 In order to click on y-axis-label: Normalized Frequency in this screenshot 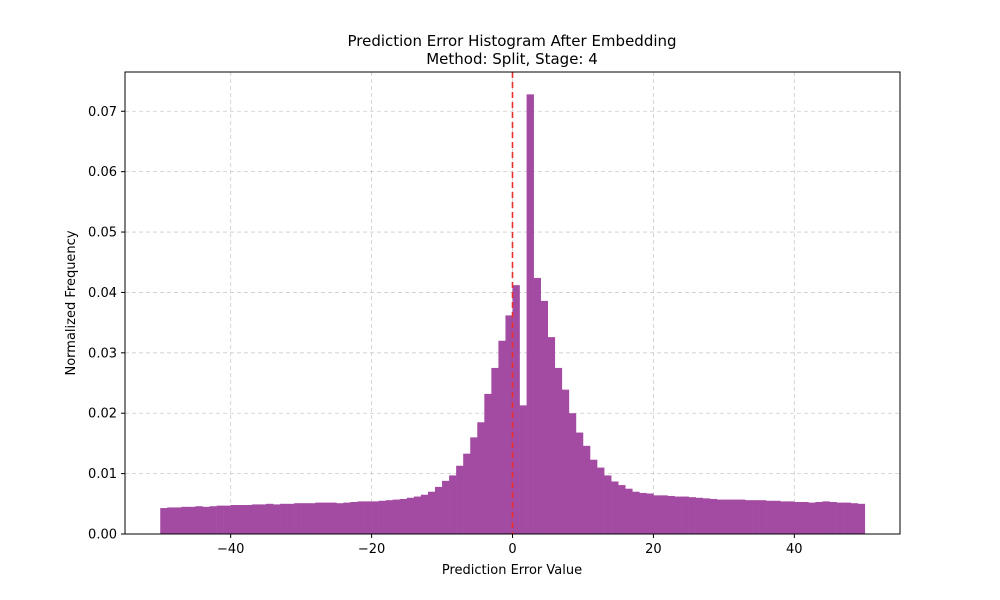, I will do `click(71, 302)`.